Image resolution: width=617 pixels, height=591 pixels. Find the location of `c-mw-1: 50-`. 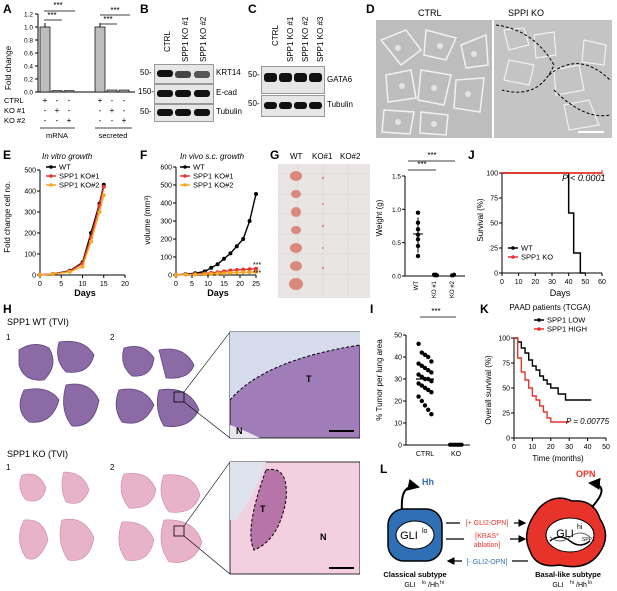

c-mw-1: 50- is located at coordinates (254, 74).